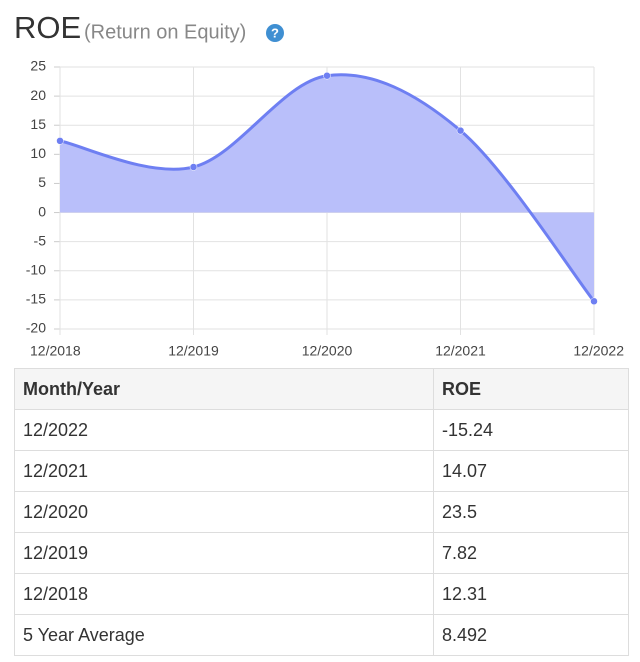  I want to click on y-tick-label: 5, so click(42, 182).